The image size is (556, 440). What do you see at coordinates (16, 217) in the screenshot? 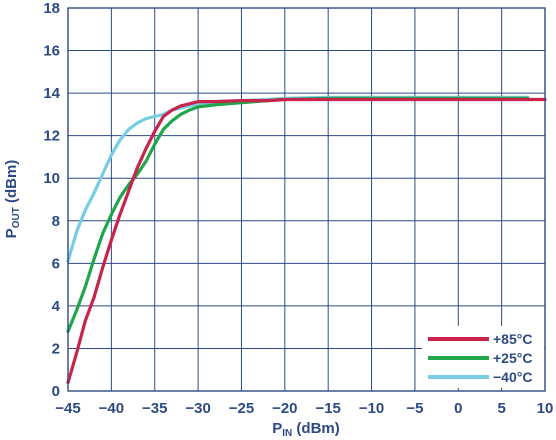
I see `y-axis-label-sub: OUT` at bounding box center [16, 217].